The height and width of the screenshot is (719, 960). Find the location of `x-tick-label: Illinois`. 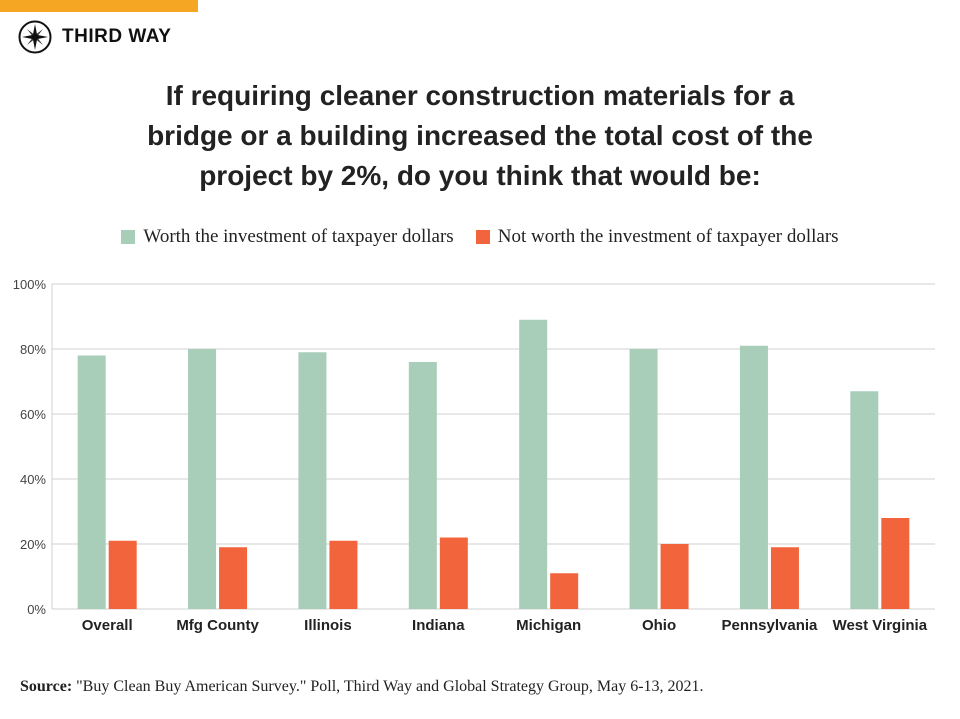

x-tick-label: Illinois is located at coordinates (328, 625).